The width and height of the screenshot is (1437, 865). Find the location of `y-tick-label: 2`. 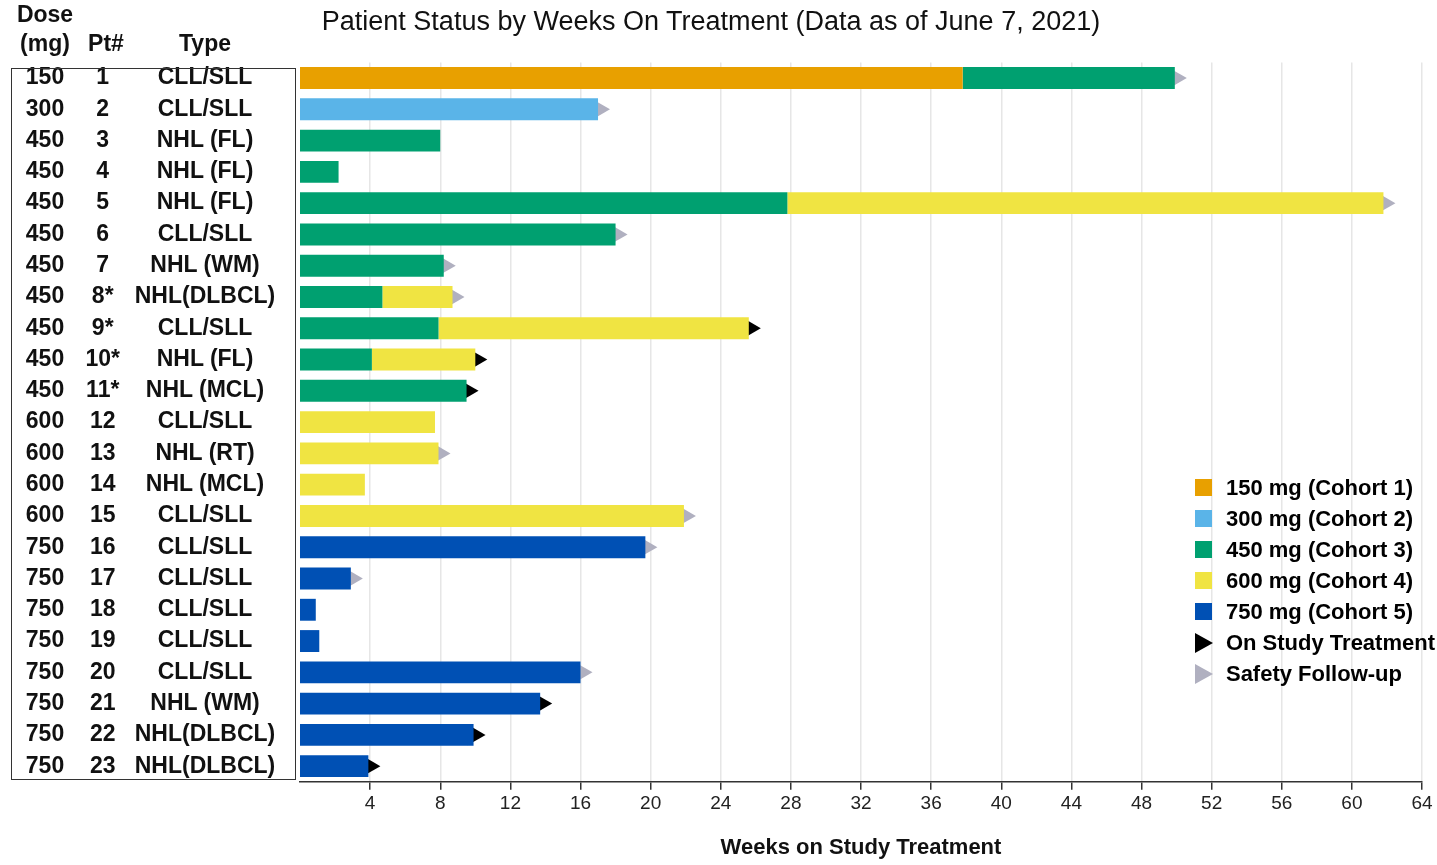

y-tick-label: 2 is located at coordinates (103, 107).